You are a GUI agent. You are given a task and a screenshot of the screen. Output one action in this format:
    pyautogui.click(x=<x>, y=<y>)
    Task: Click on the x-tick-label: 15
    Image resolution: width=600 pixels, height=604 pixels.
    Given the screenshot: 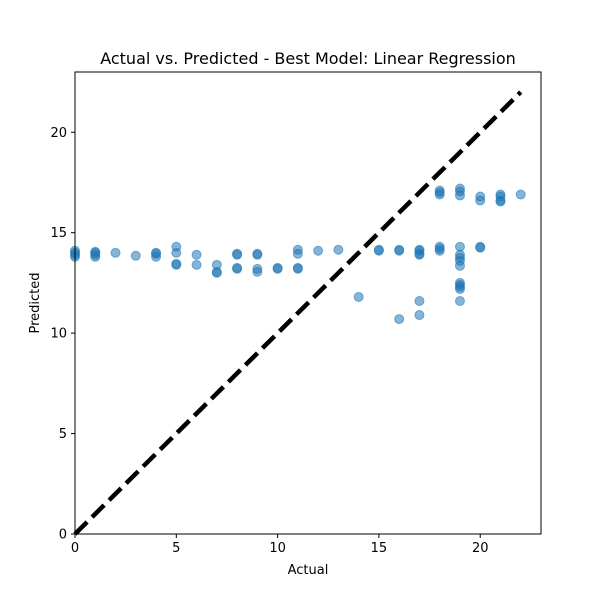 What is the action you would take?
    pyautogui.click(x=379, y=548)
    